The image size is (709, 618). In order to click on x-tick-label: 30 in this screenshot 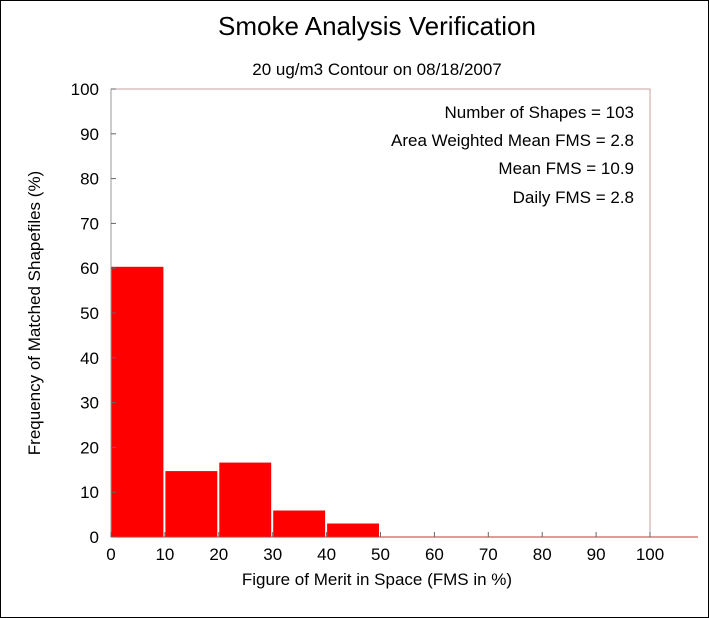, I will do `click(272, 554)`.